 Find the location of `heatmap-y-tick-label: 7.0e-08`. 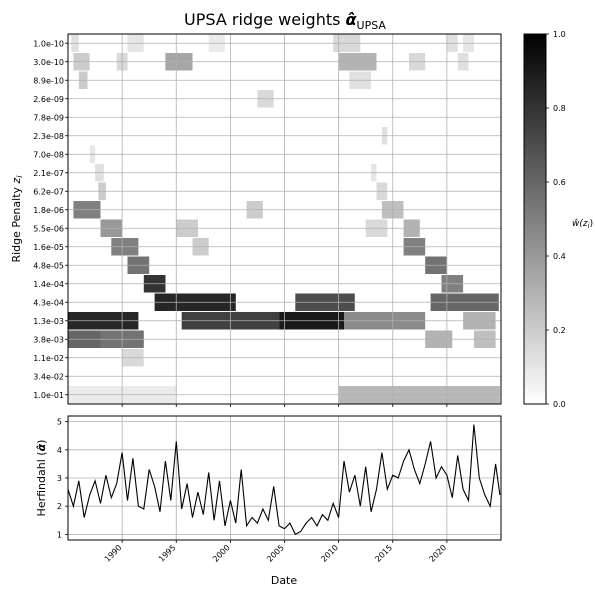

heatmap-y-tick-label: 7.0e-08 is located at coordinates (48, 154).